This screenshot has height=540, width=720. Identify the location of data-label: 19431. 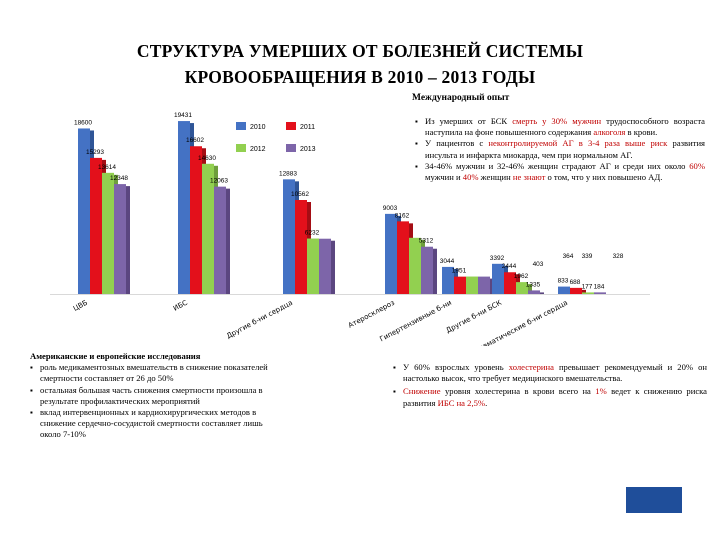
(183, 115).